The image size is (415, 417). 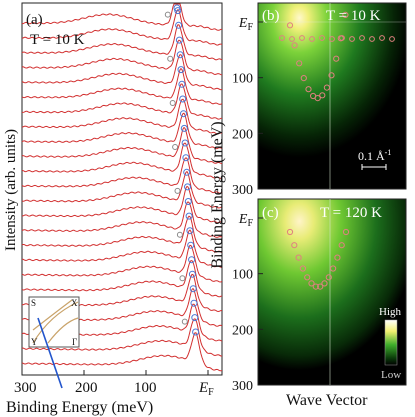 I want to click on y-tick-label: EF, so click(x=246, y=24).